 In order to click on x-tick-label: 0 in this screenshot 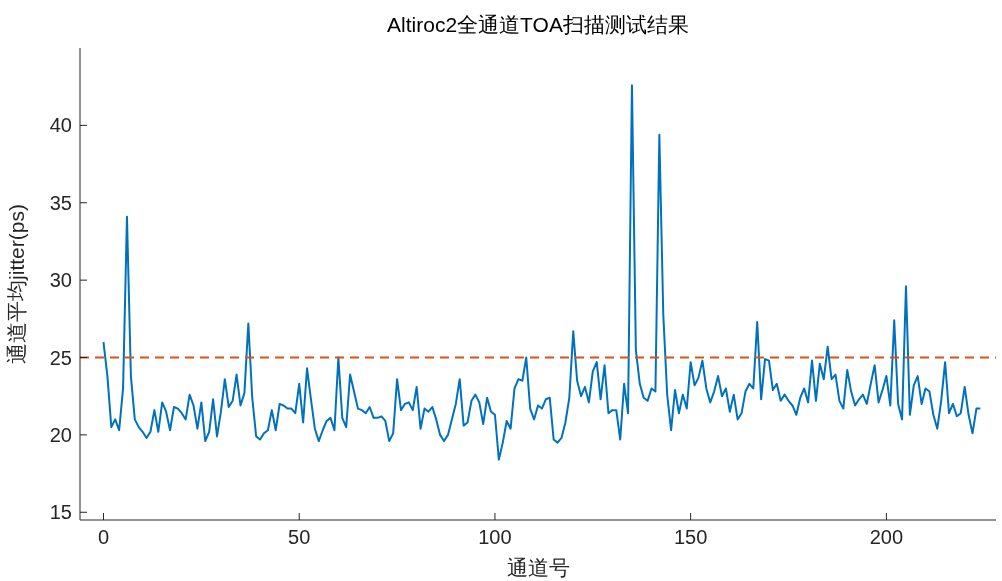, I will do `click(103, 537)`.